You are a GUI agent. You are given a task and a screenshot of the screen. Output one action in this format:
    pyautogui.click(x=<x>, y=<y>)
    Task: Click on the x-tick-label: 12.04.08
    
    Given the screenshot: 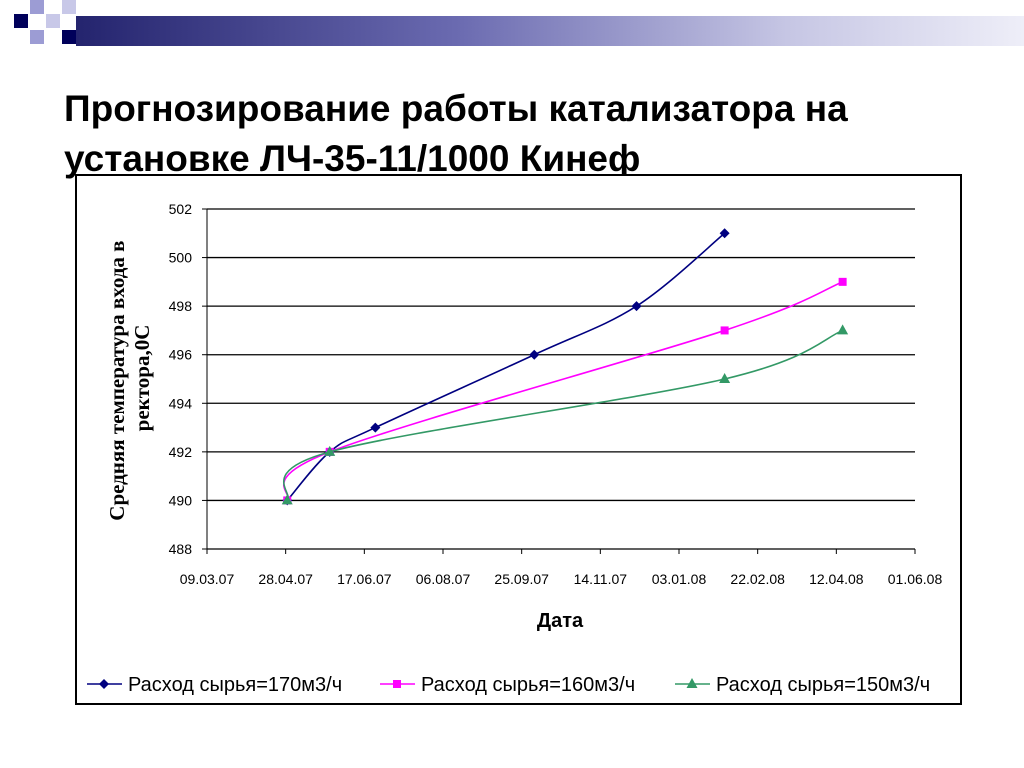 What is the action you would take?
    pyautogui.click(x=836, y=579)
    